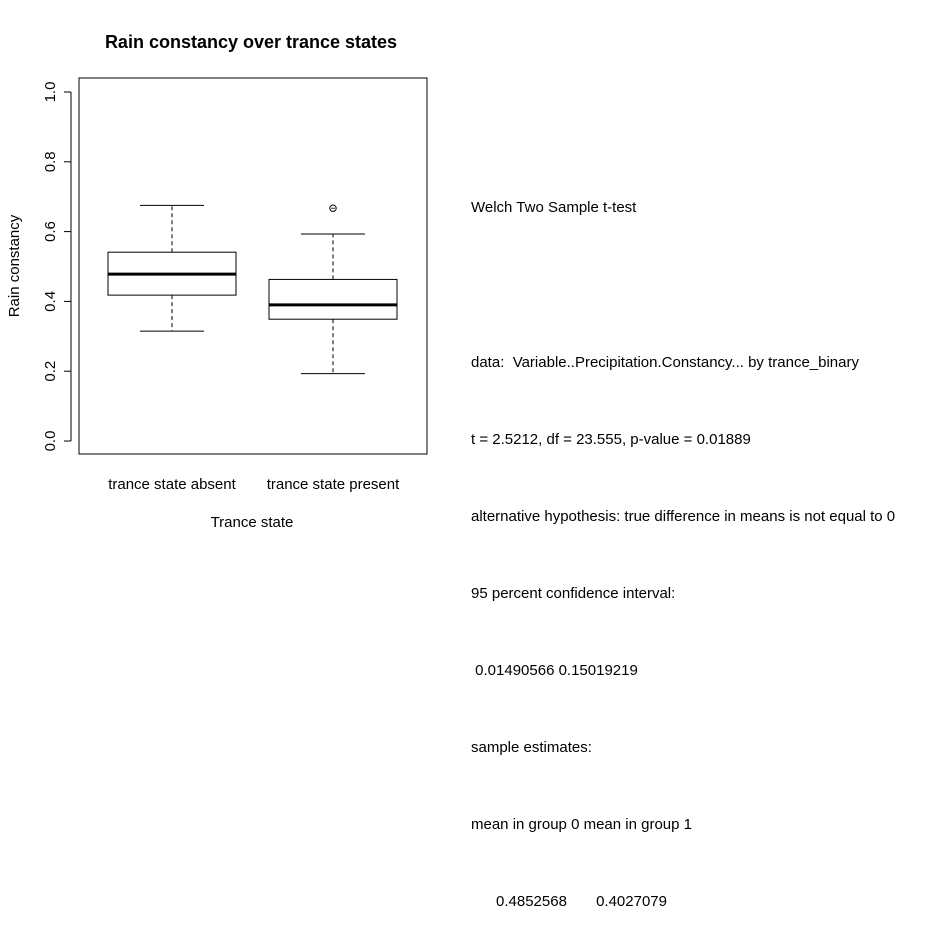  Describe the element at coordinates (172, 484) in the screenshot. I see `x-tick-label: trance state absent` at that location.